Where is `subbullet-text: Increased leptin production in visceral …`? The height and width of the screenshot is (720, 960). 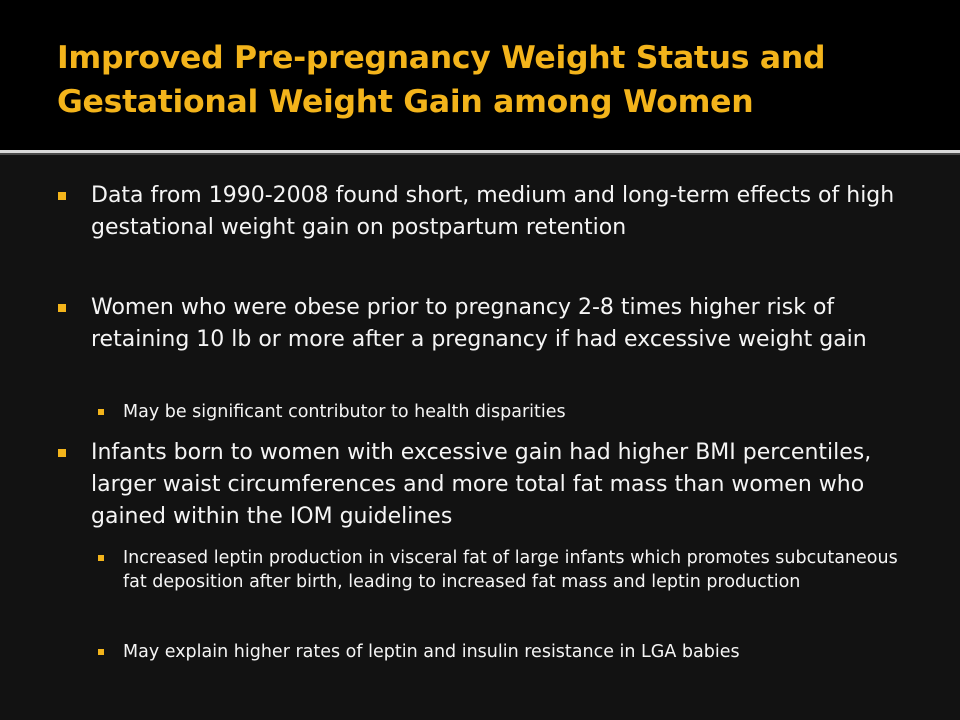 subbullet-text: Increased leptin production in visceral … is located at coordinates (510, 570).